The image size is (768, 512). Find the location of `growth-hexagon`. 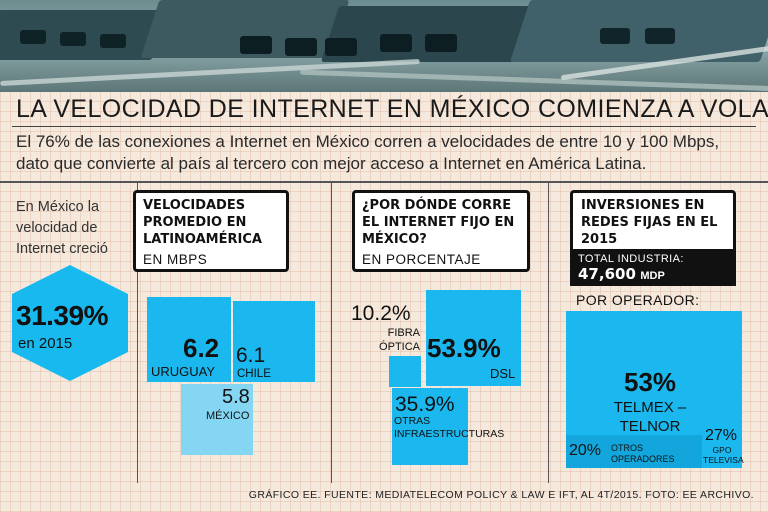

growth-hexagon is located at coordinates (70, 323).